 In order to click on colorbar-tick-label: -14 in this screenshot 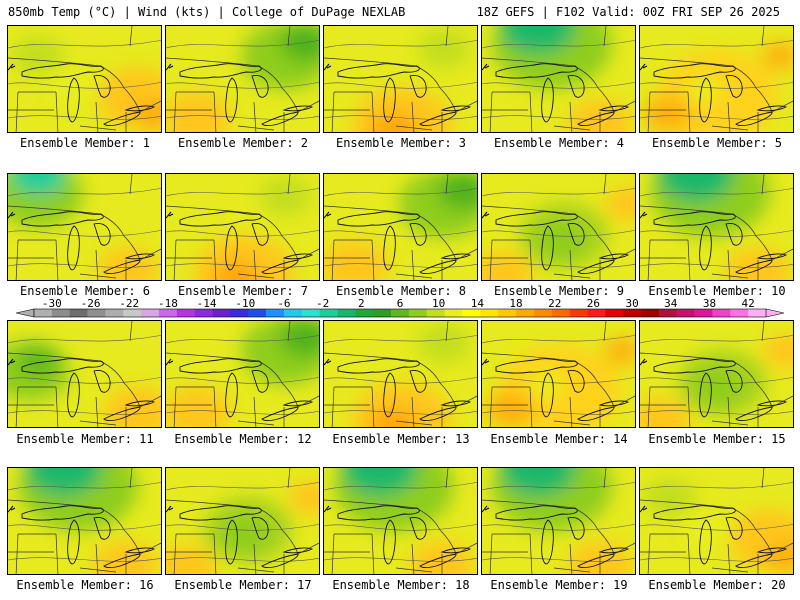, I will do `click(207, 303)`.